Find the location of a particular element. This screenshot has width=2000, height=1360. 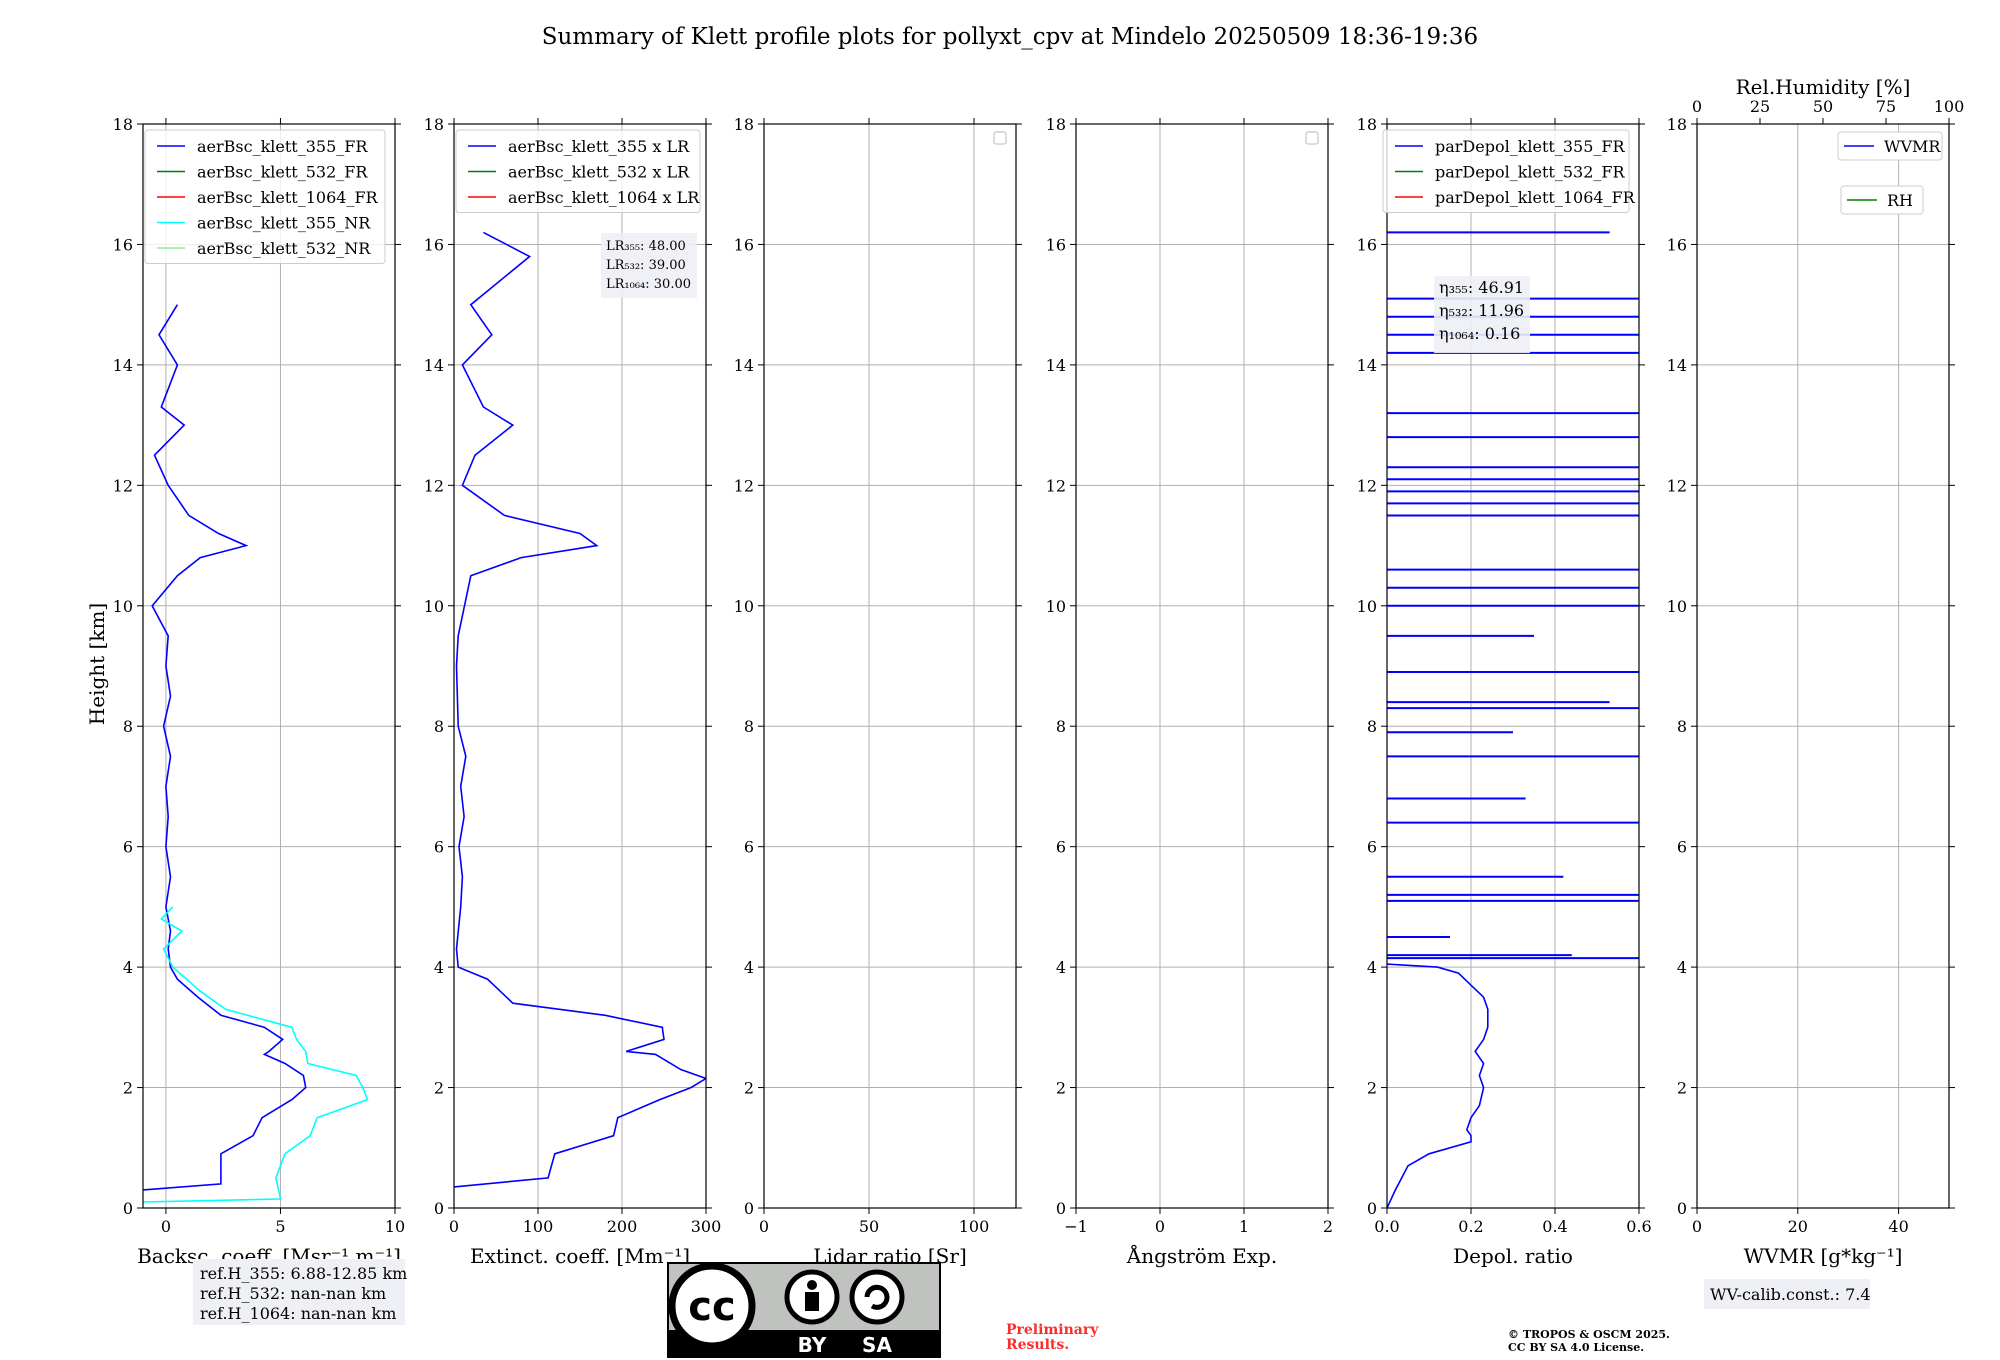

wv-calib-text: WV-calib.const.: 7.4 is located at coordinates (1790, 1294).